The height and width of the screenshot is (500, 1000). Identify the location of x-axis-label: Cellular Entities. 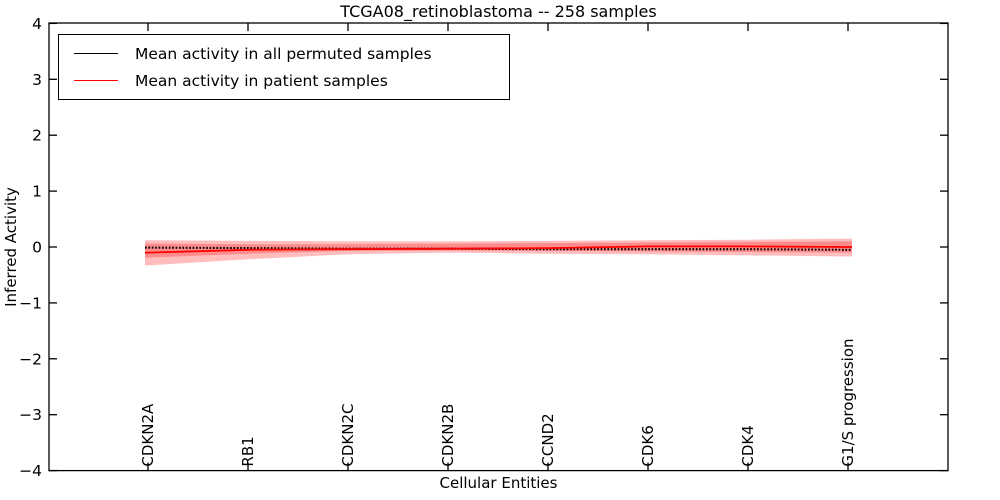
(498, 483).